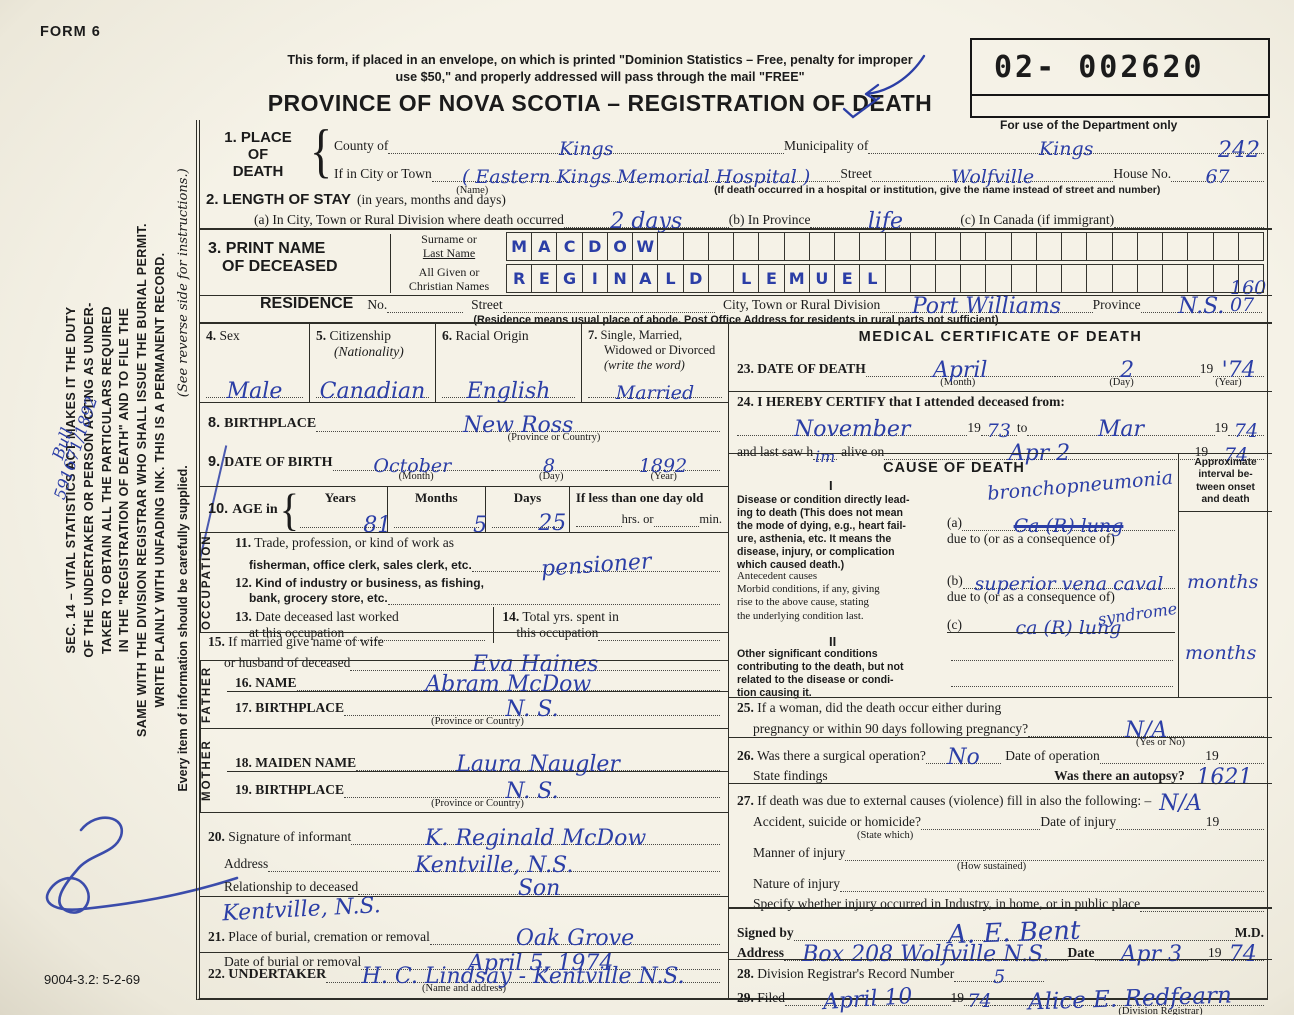  What do you see at coordinates (955, 581) in the screenshot?
I see `cause-b-label: (b)` at bounding box center [955, 581].